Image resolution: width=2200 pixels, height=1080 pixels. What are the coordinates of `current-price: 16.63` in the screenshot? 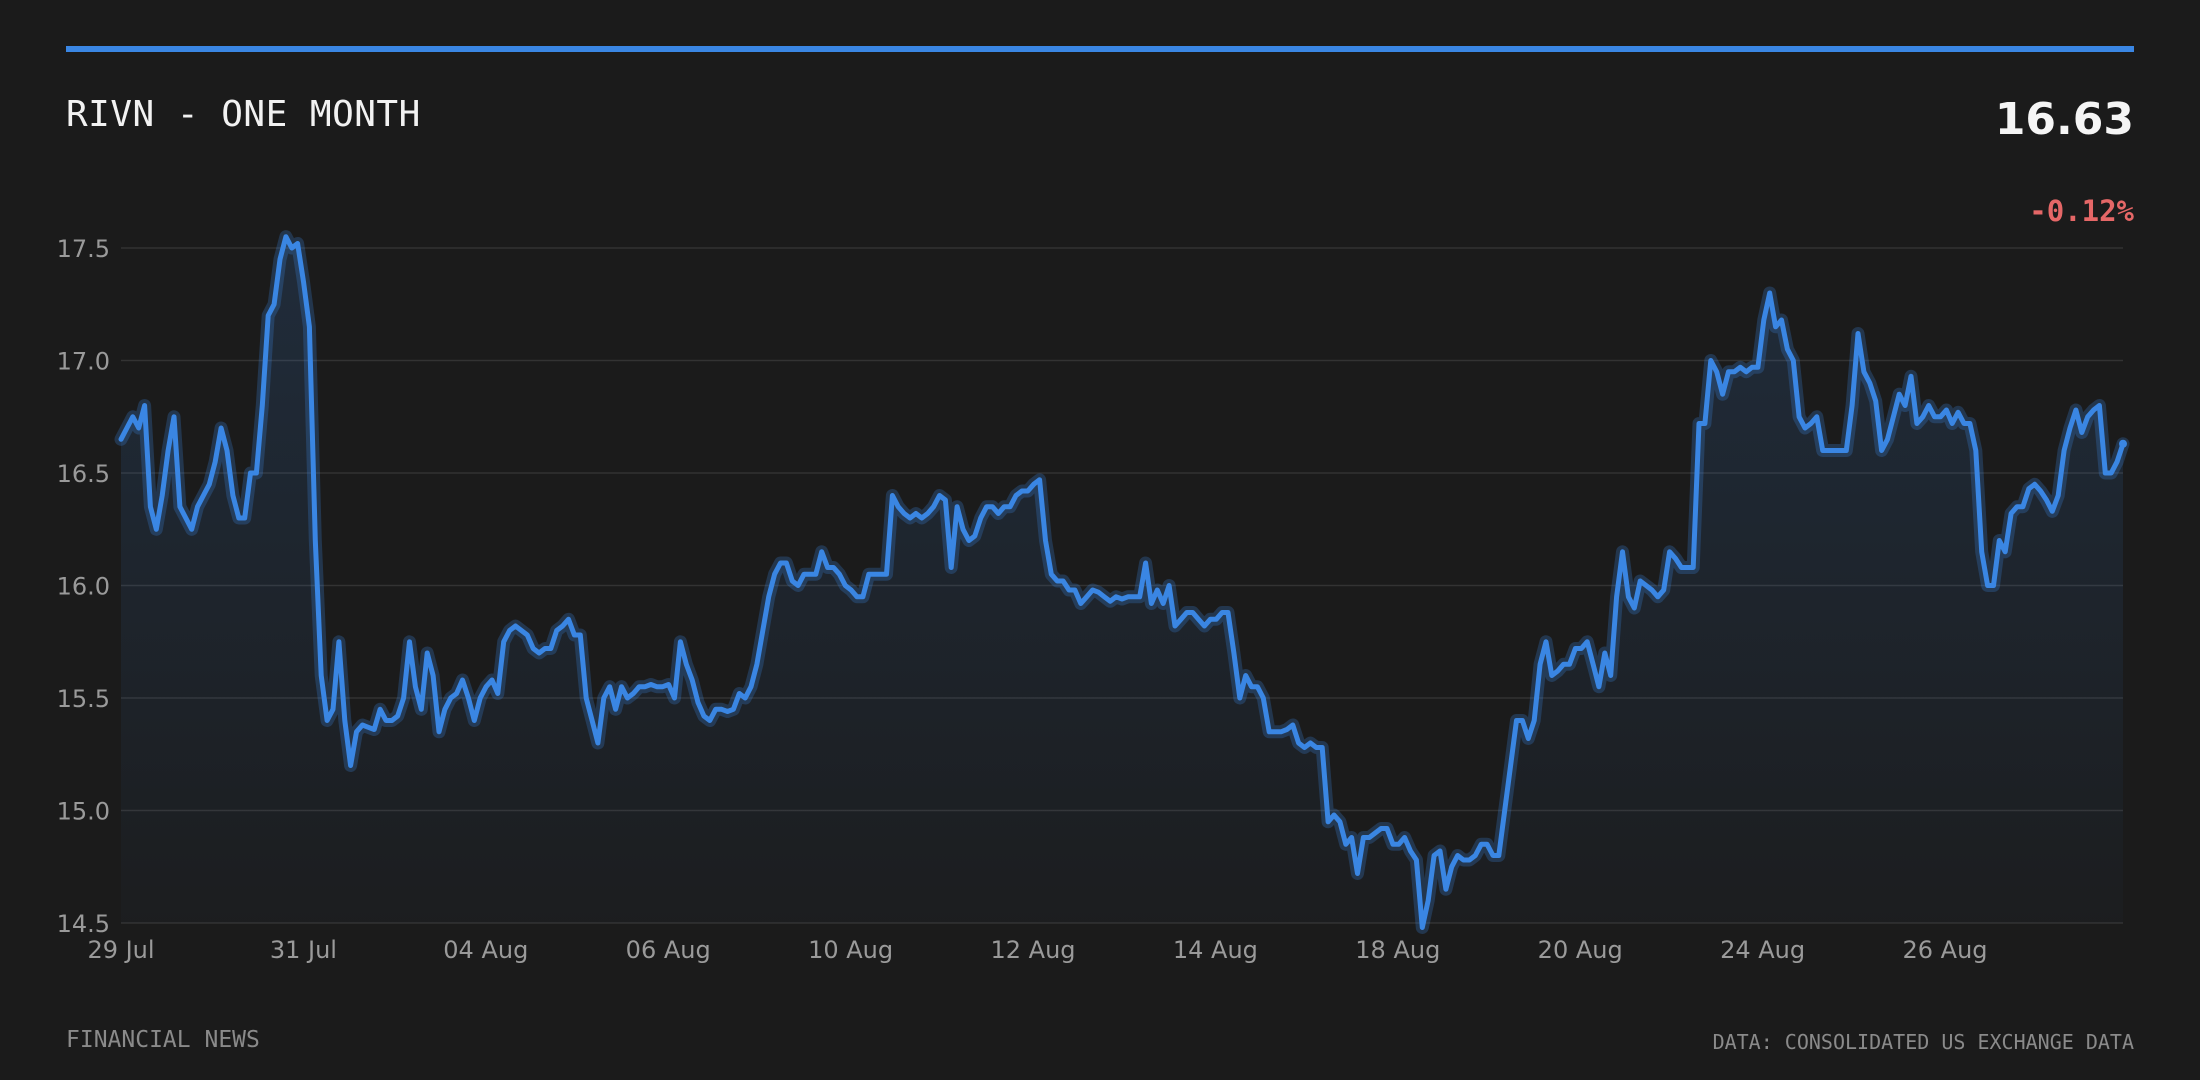 It's located at (2064, 119).